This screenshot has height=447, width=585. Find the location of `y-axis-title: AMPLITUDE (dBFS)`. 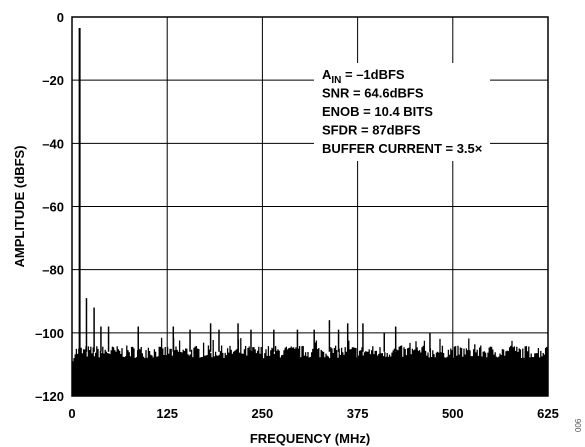

y-axis-title: AMPLITUDE (dBFS) is located at coordinates (19, 206).